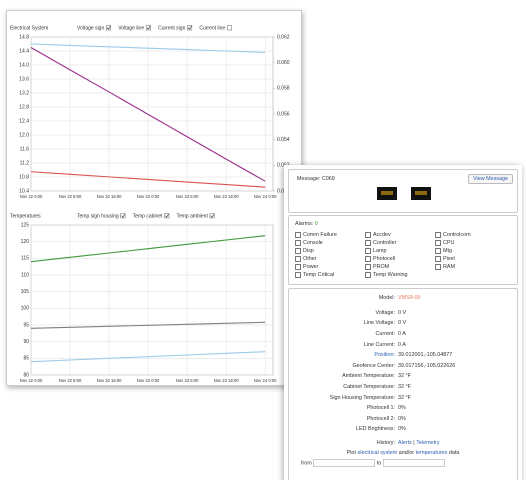  What do you see at coordinates (453, 235) in the screenshot?
I see `alarm-item: Controlcom` at bounding box center [453, 235].